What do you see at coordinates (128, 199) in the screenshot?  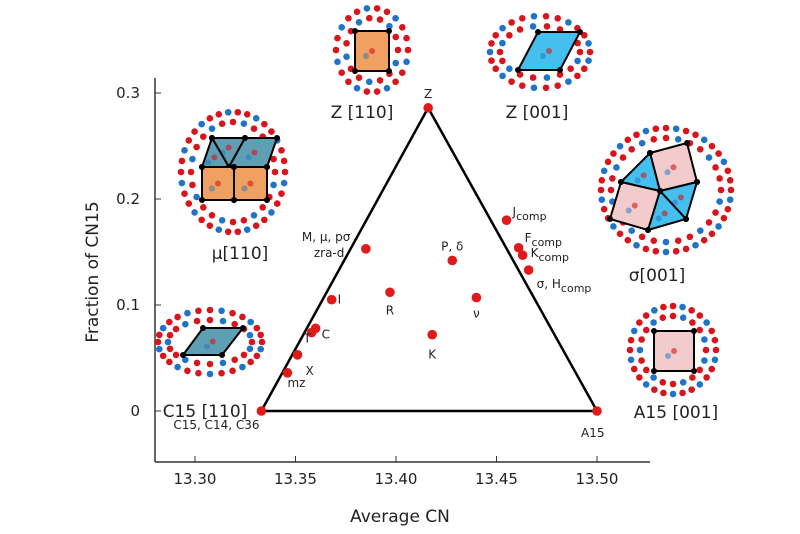 I see `y-tick-label: 0.2` at bounding box center [128, 199].